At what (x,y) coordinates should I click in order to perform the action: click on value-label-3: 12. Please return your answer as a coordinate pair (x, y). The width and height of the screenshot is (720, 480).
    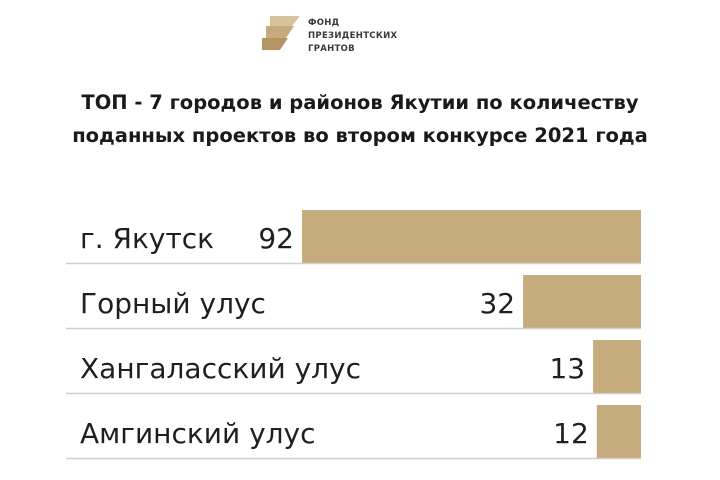
    Looking at the image, I should click on (571, 433).